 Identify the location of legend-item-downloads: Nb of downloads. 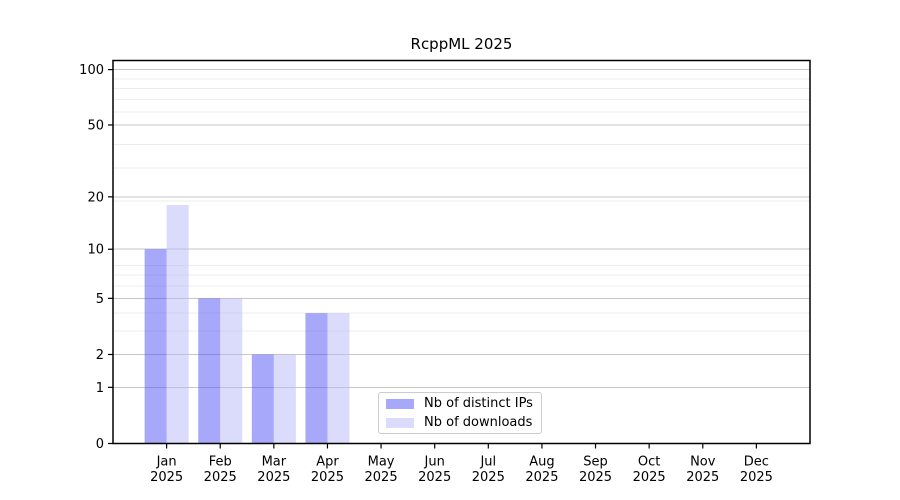
(463, 422).